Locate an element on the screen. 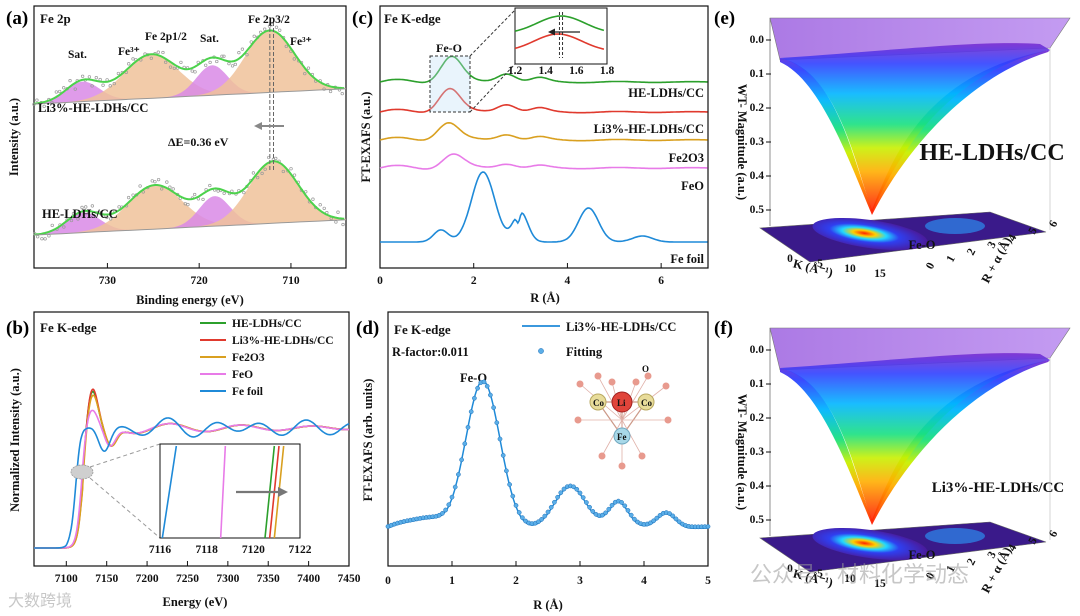 The width and height of the screenshot is (1080, 616). tick-label: 7250 is located at coordinates (187, 579).